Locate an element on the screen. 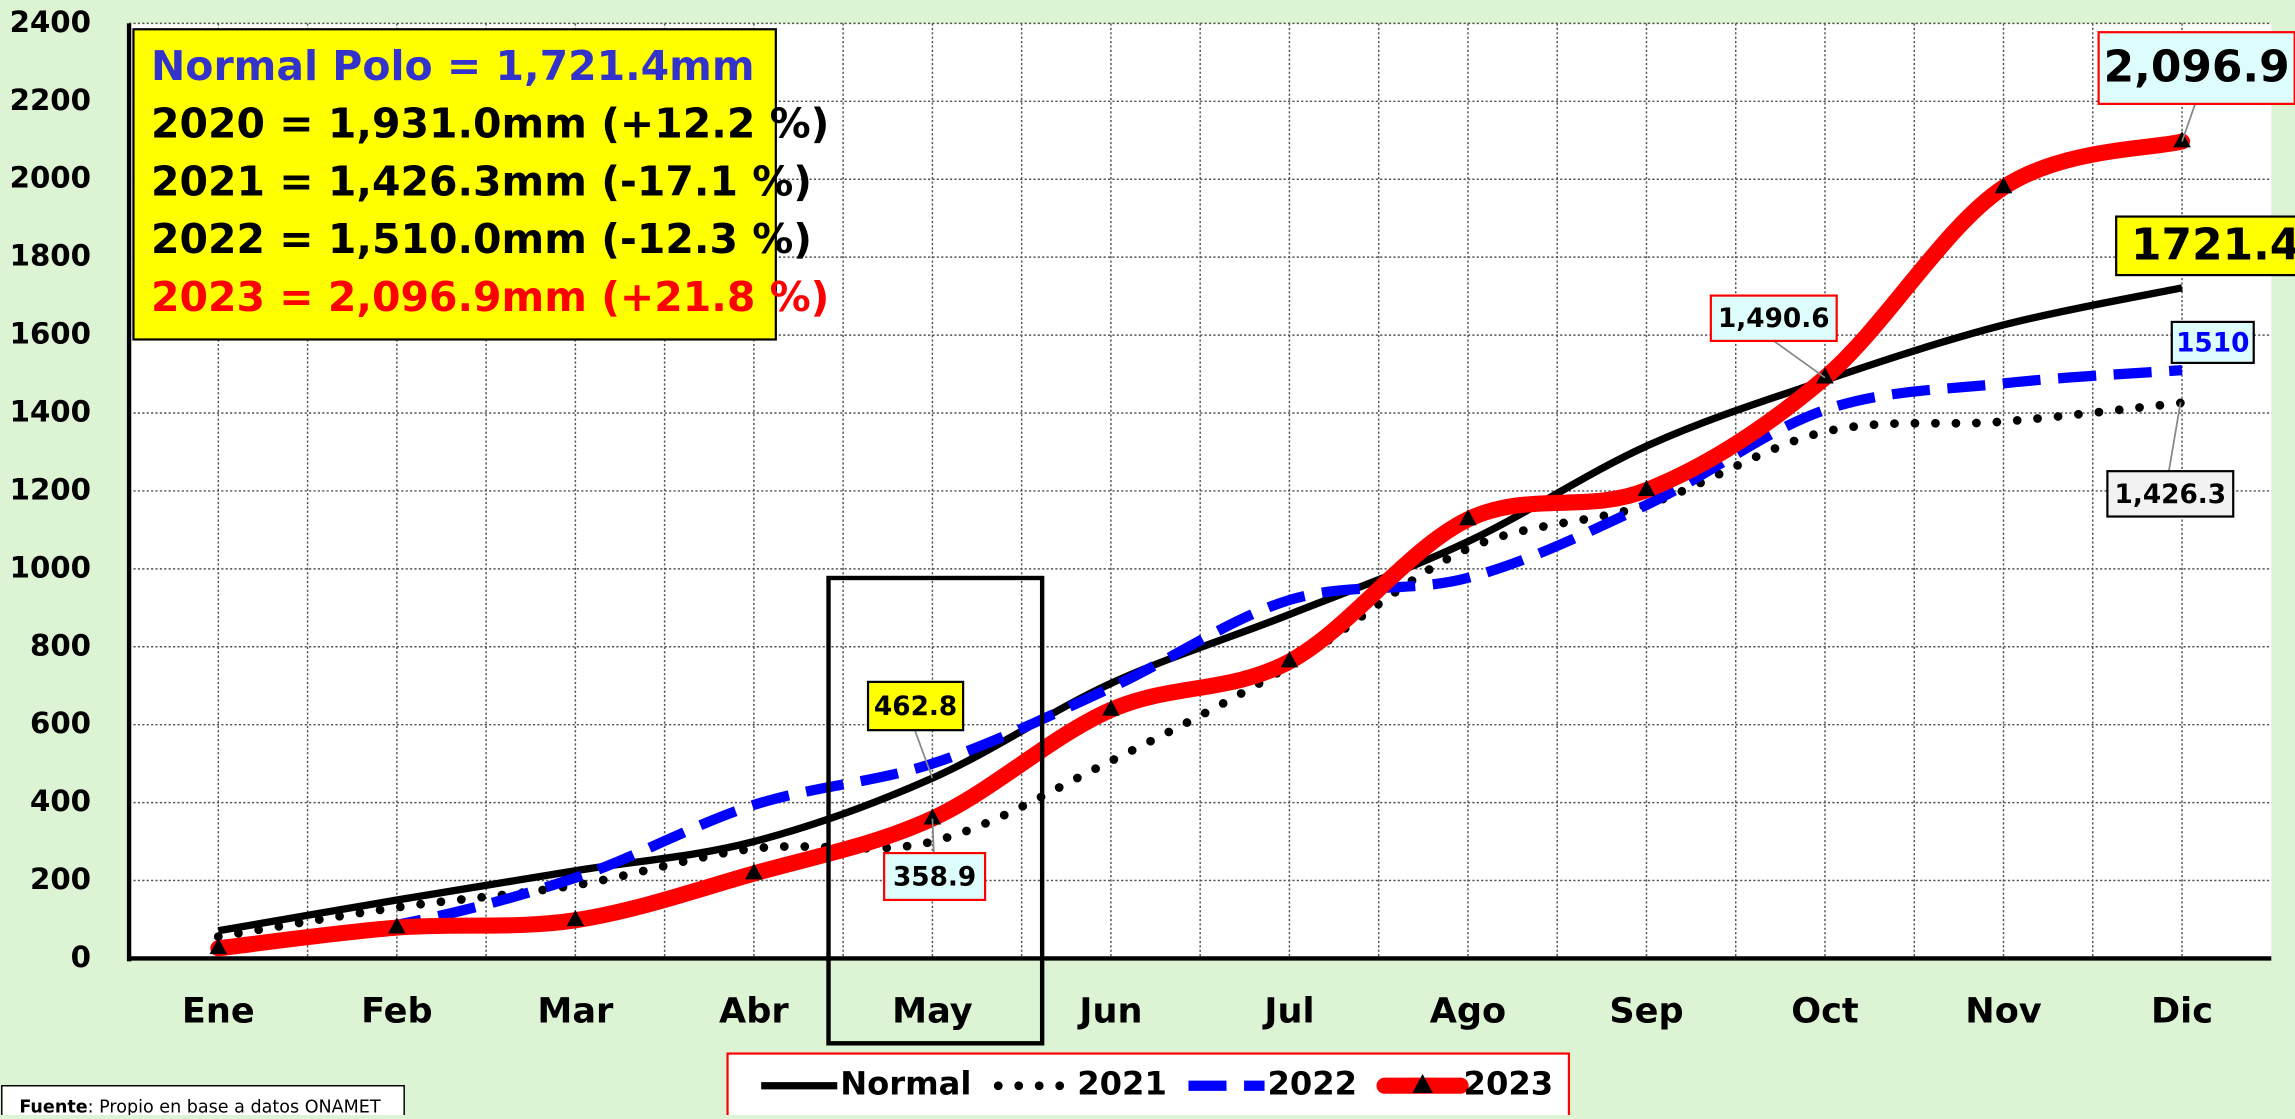 The width and height of the screenshot is (2295, 1119). legend-label: 2023 is located at coordinates (1509, 1084).